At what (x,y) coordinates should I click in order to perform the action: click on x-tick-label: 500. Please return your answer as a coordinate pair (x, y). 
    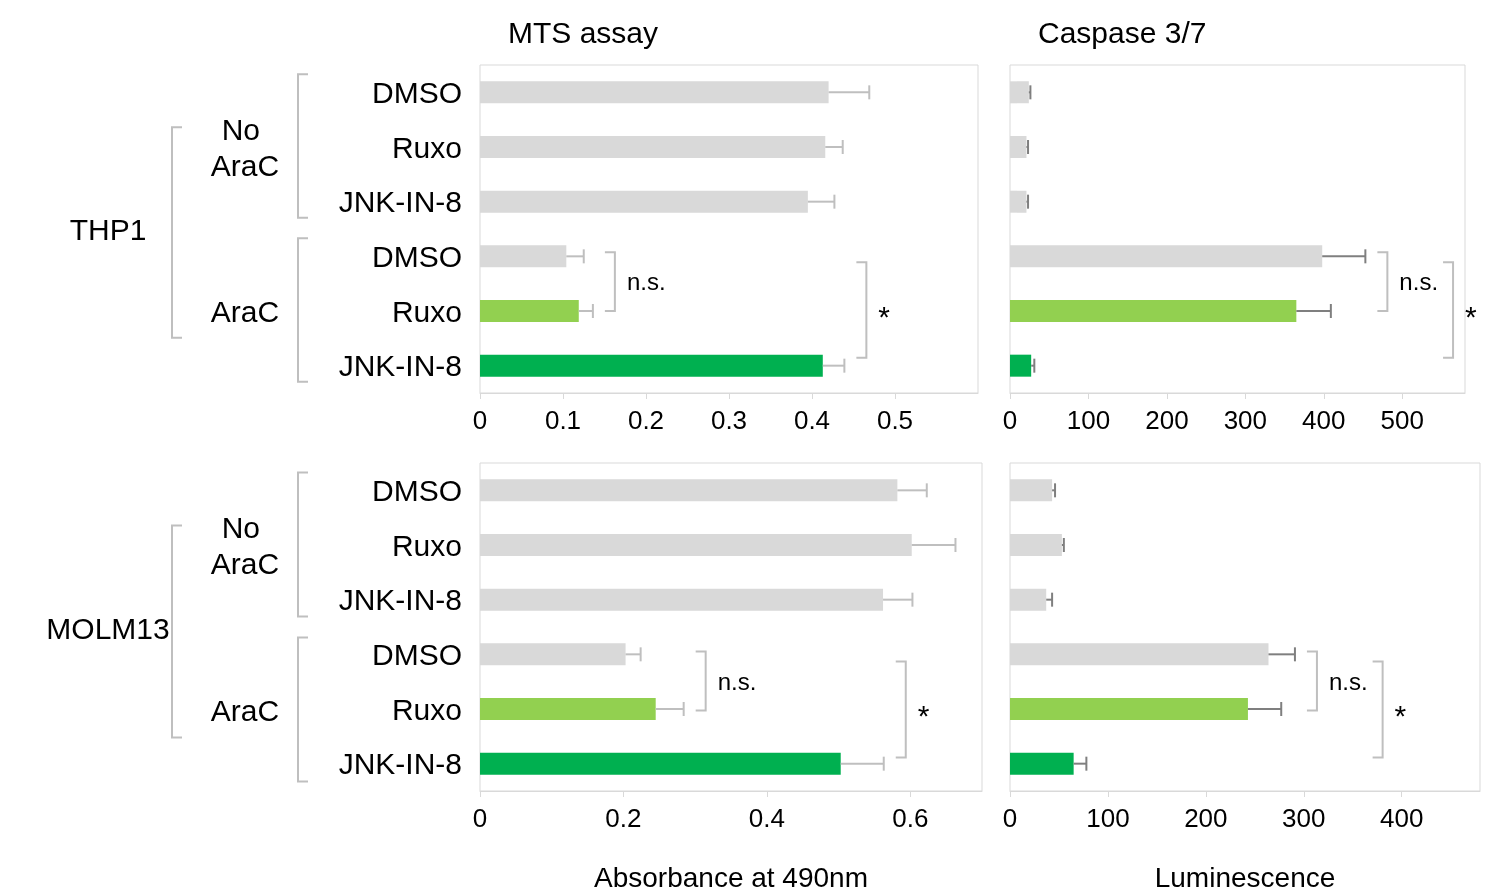
    Looking at the image, I should click on (1402, 420).